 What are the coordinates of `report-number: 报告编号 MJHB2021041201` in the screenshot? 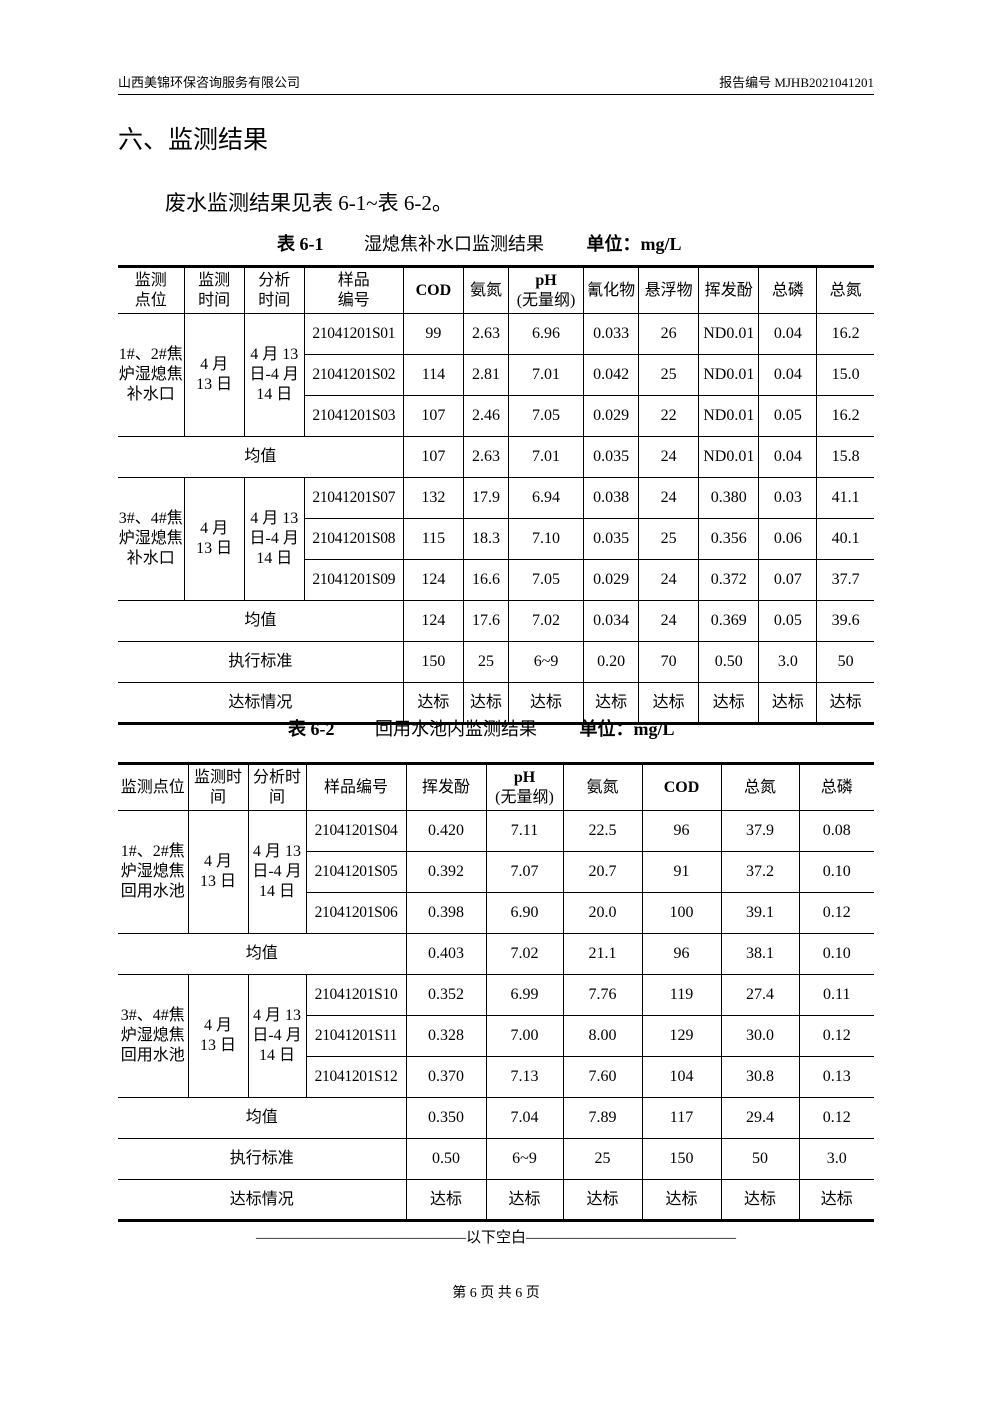 It's located at (796, 82).